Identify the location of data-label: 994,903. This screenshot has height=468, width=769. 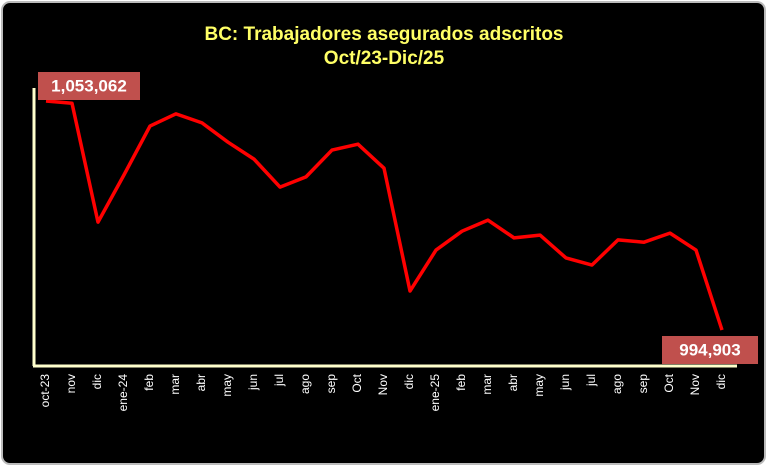
(709, 349).